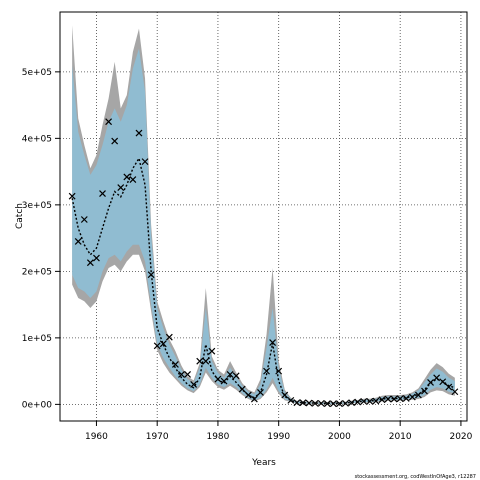 This screenshot has height=480, width=480. What do you see at coordinates (339, 437) in the screenshot?
I see `x-tick-label: 2000` at bounding box center [339, 437].